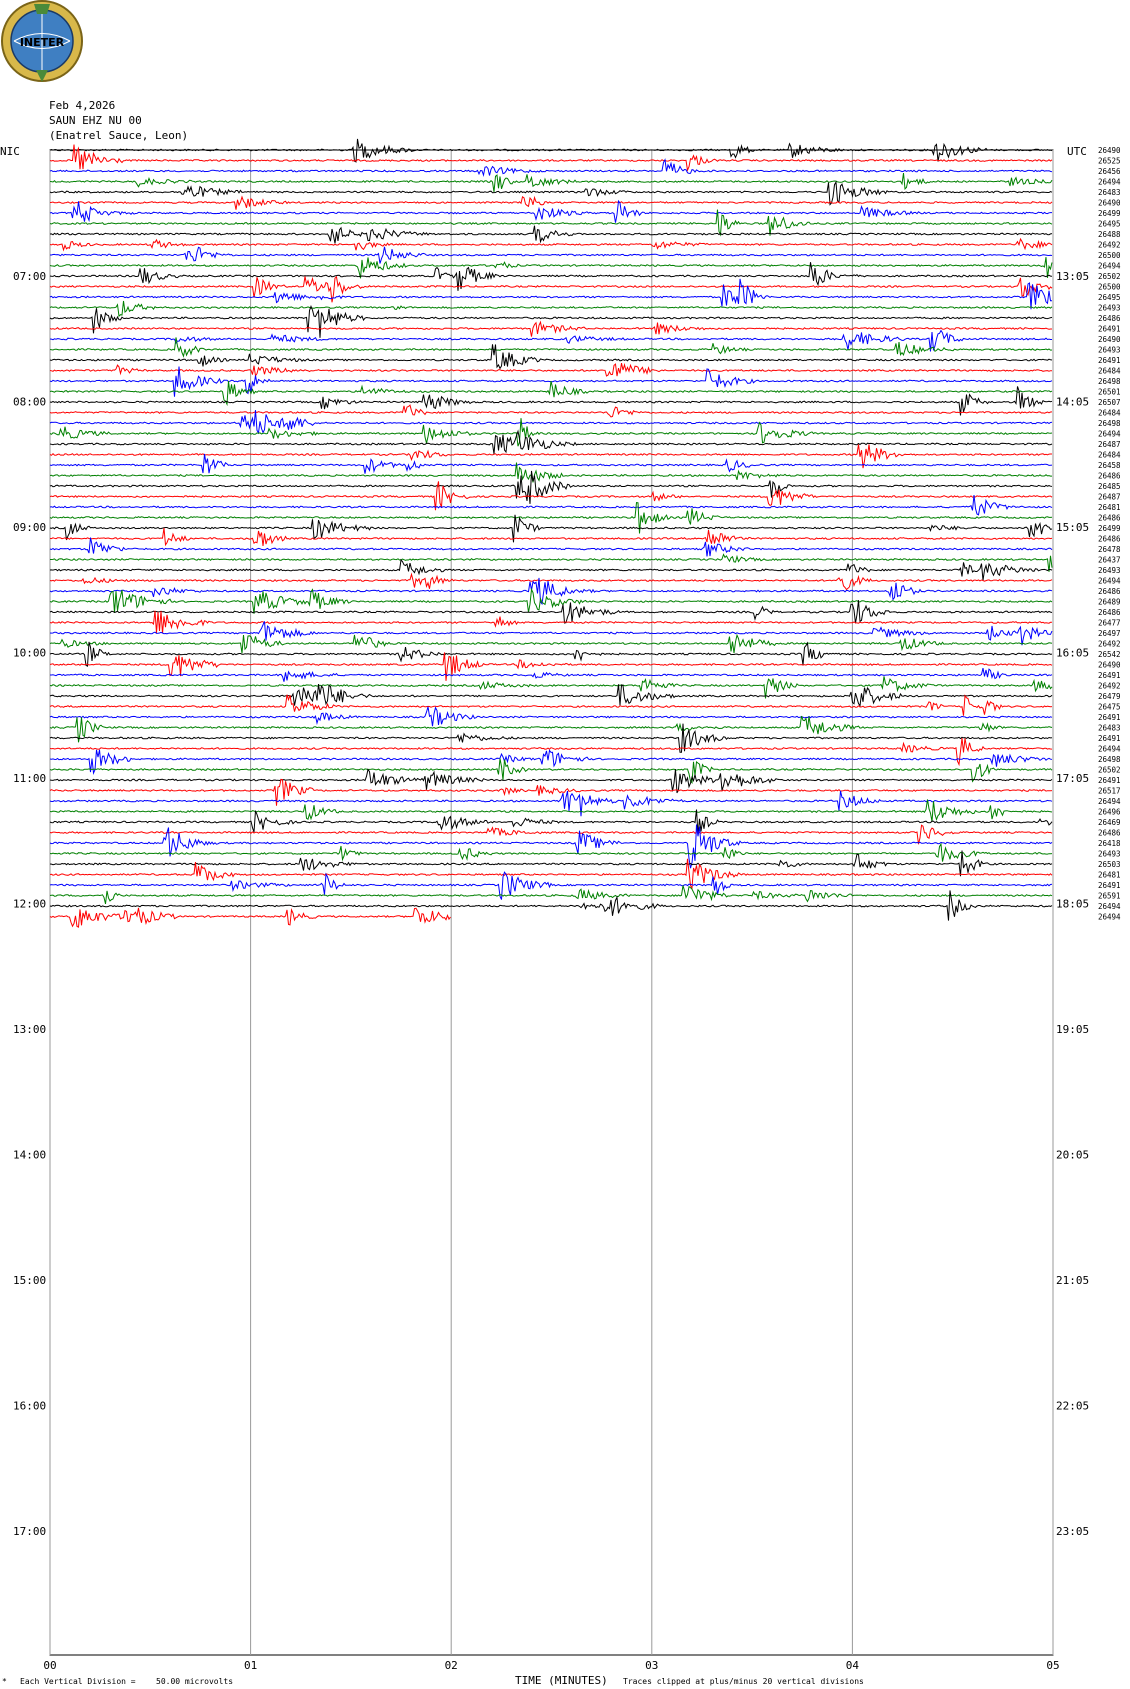 The width and height of the screenshot is (1130, 1689). What do you see at coordinates (1109, 465) in the screenshot?
I see `trace-value-label: 26458` at bounding box center [1109, 465].